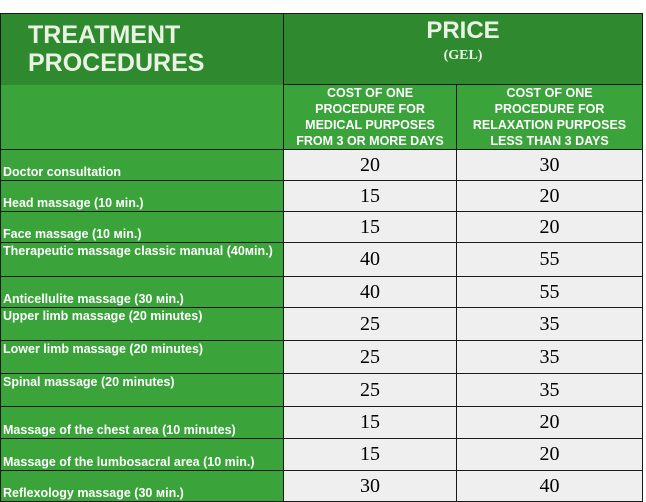 Image resolution: width=646 pixels, height=502 pixels. Describe the element at coordinates (549, 165) in the screenshot. I see `relaxation-price: 30` at that location.